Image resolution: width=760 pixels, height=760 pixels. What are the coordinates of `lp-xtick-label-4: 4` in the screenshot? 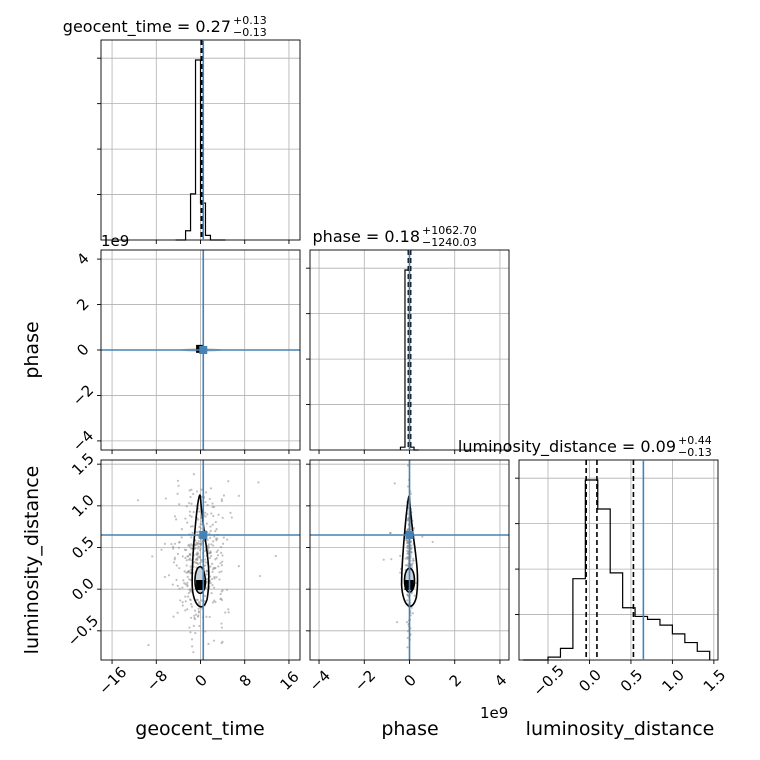 It's located at (500, 680).